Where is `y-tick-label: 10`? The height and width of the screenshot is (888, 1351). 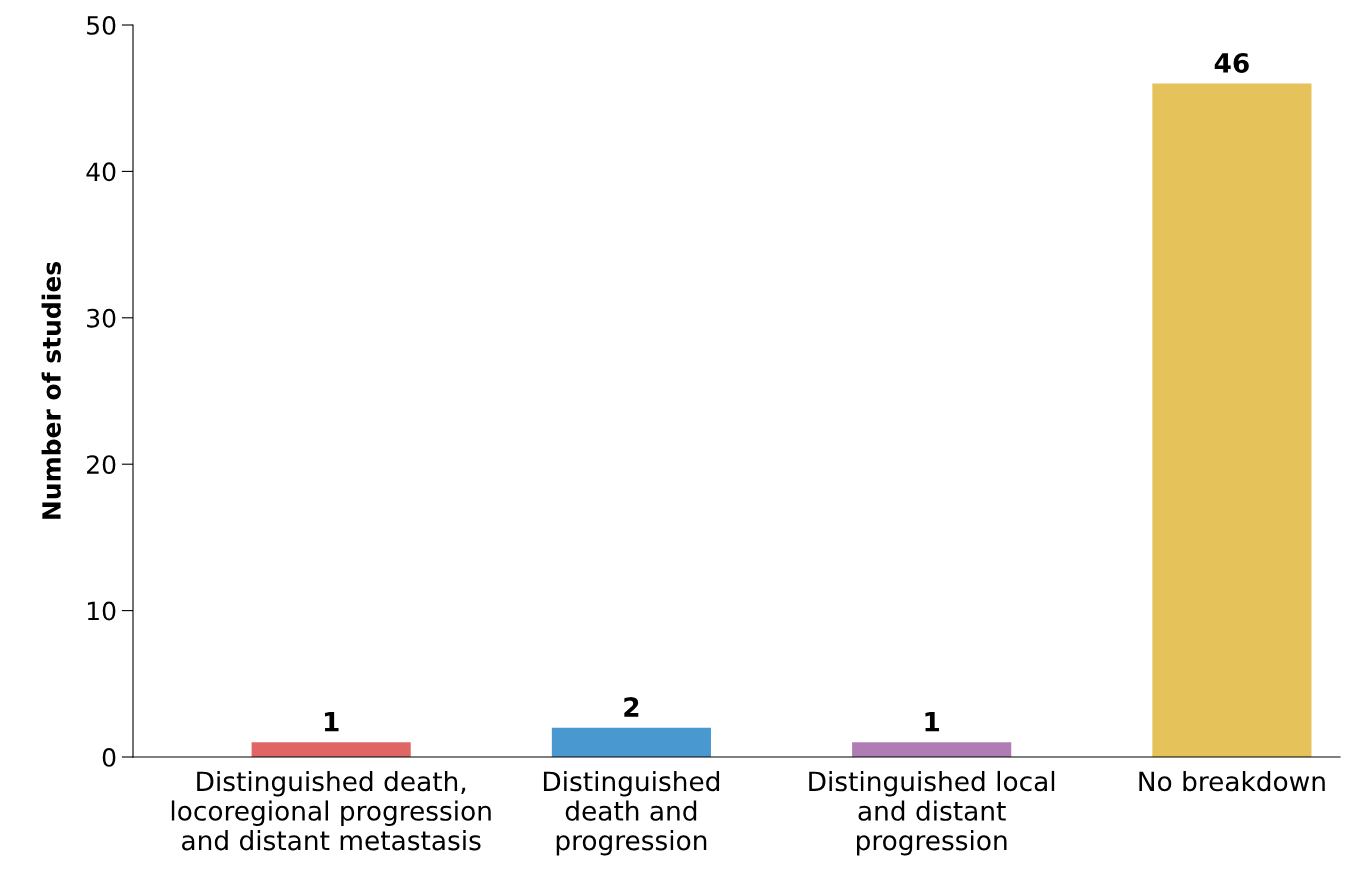 y-tick-label: 10 is located at coordinates (101, 611).